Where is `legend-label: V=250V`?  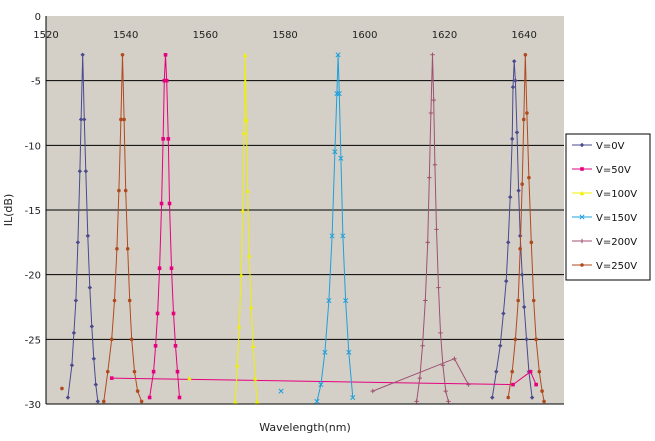
legend-label: V=250V is located at coordinates (616, 266).